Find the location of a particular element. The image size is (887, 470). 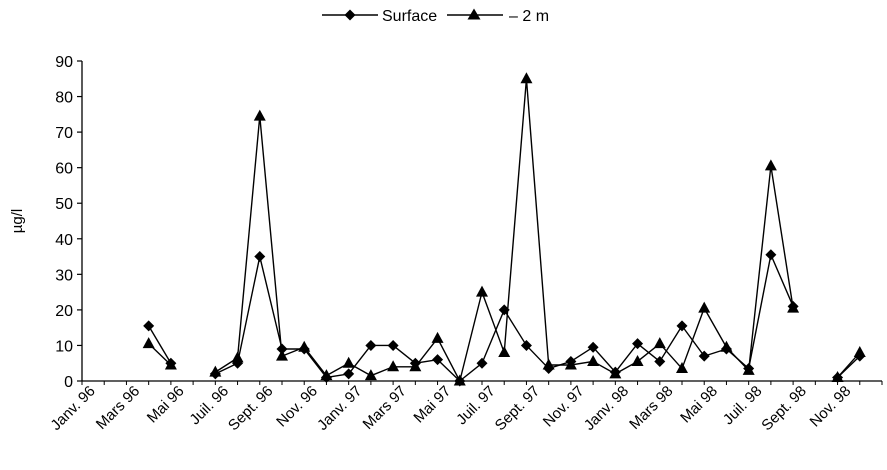

x-tick-label: Janv. 96 is located at coordinates (72, 408).